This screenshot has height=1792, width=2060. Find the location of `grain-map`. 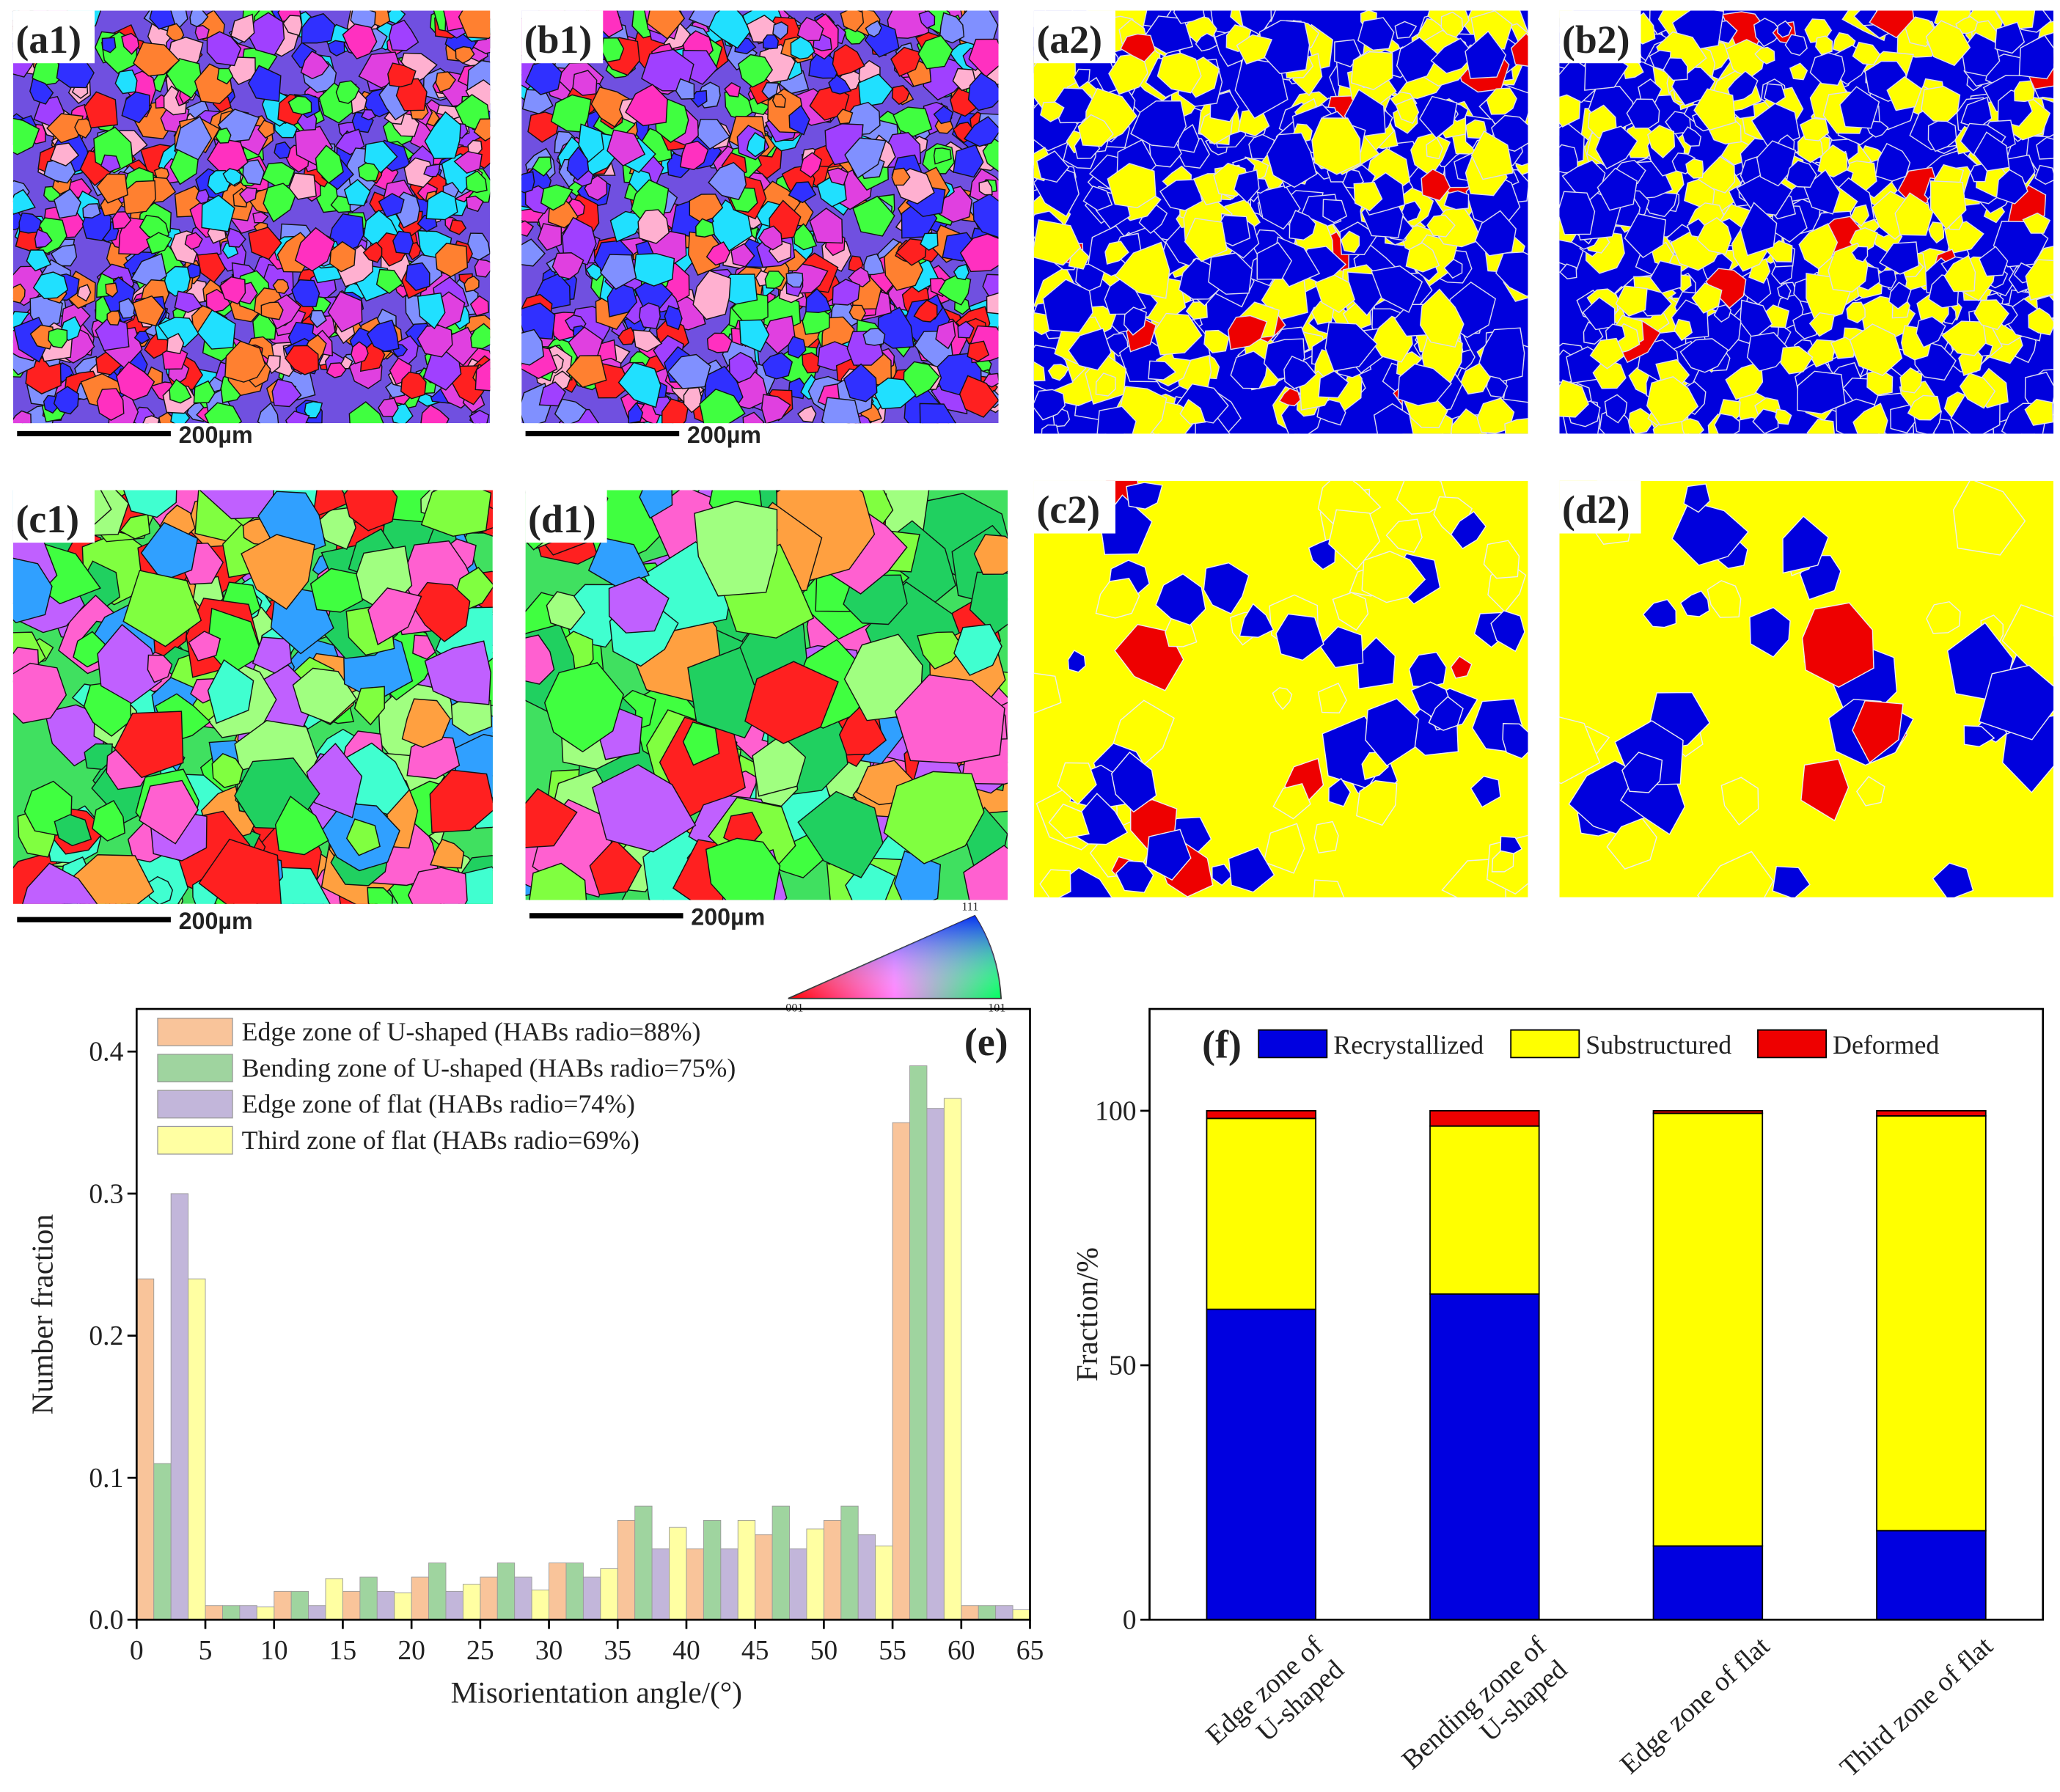

grain-map is located at coordinates (760, 217).